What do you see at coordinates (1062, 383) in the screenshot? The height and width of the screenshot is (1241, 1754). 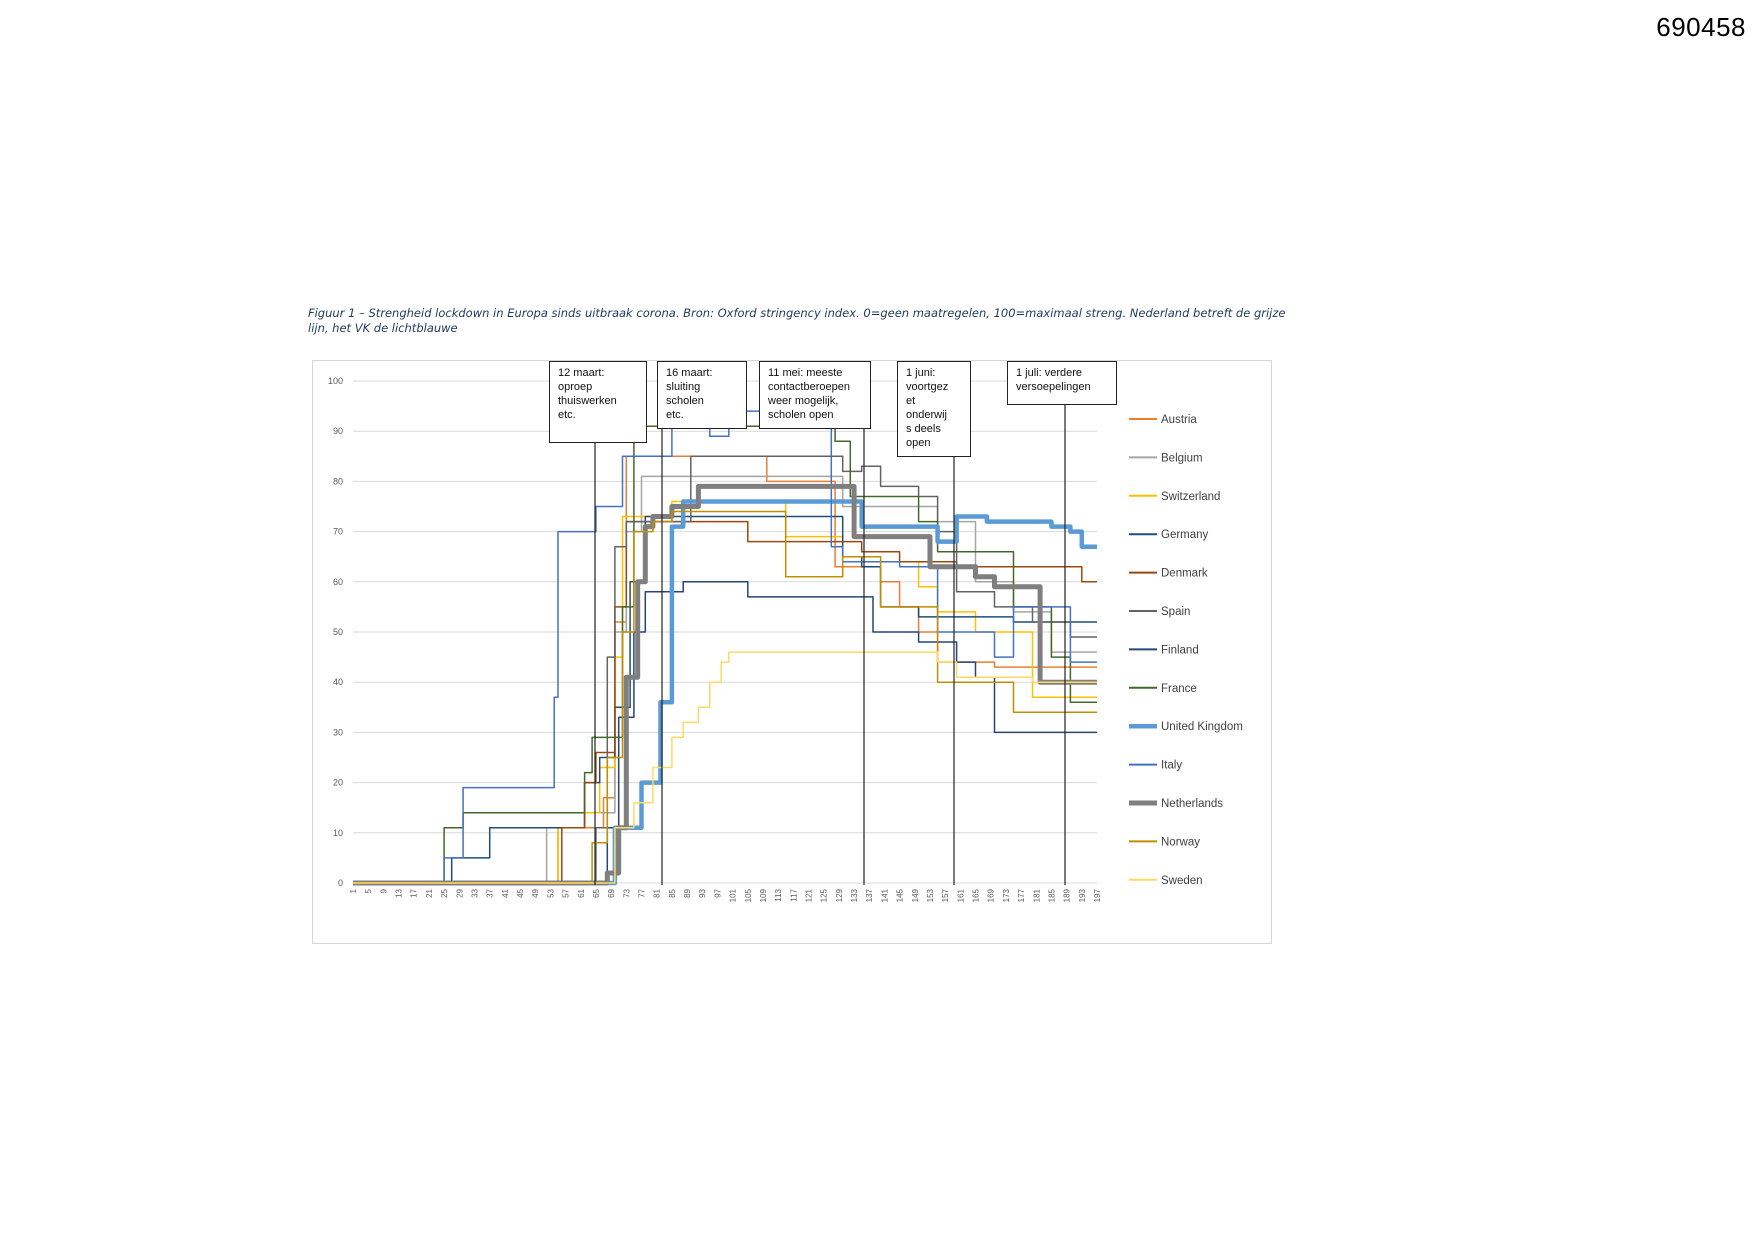 I see `annotation-callout: 1 juli: verdere versoepelingen` at bounding box center [1062, 383].